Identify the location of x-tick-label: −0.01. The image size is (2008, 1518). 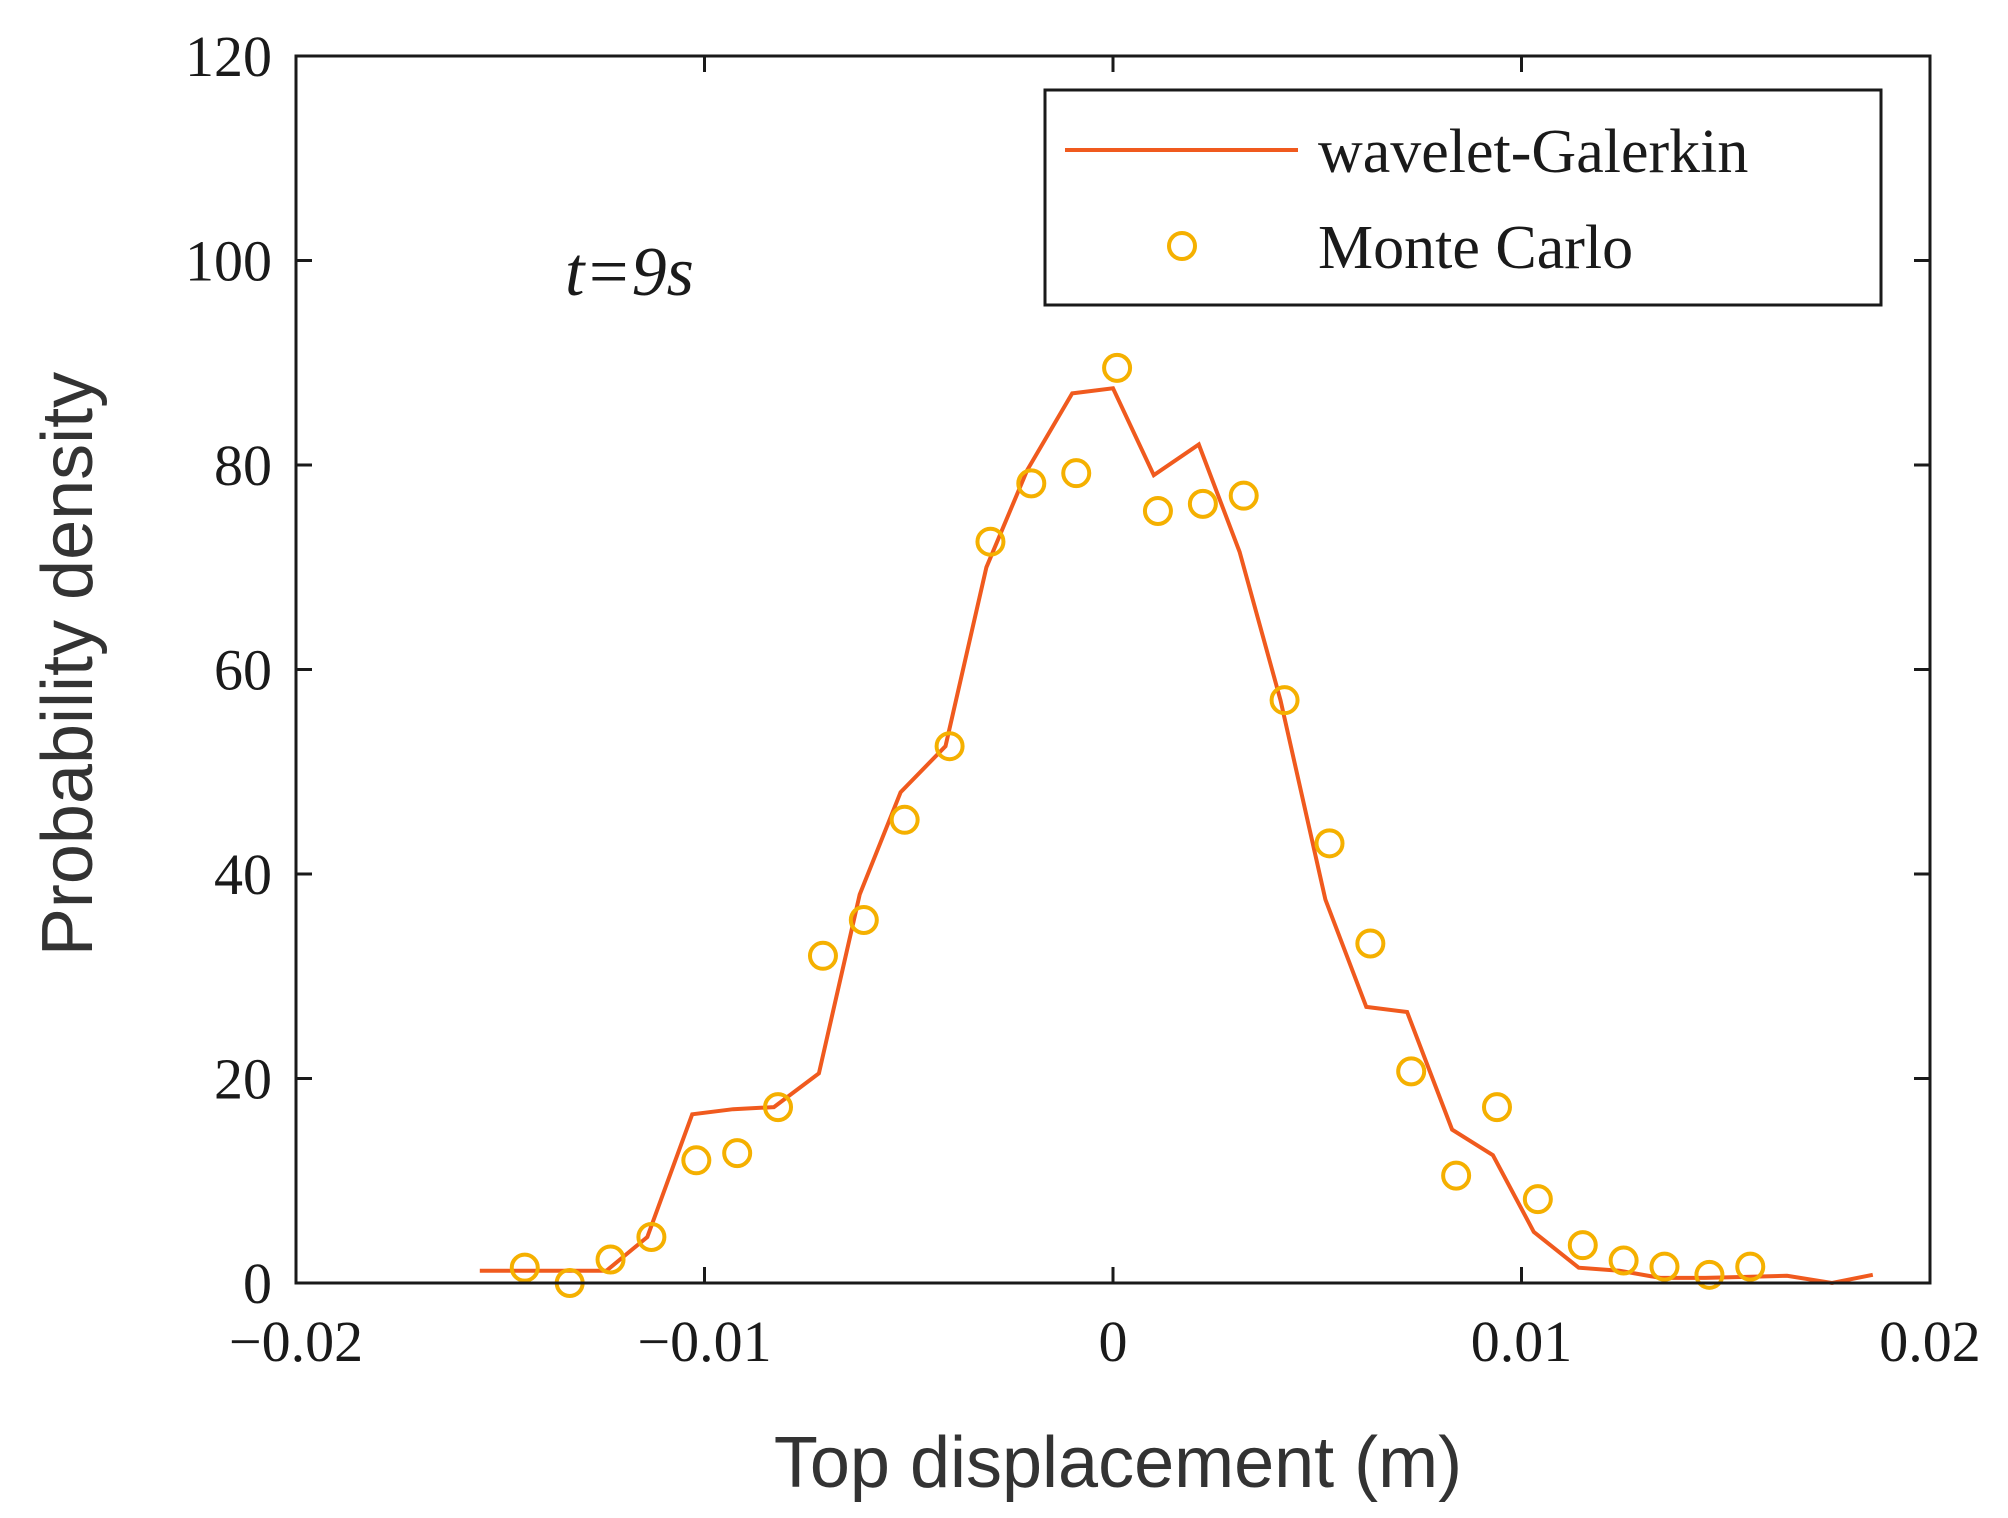
(704, 1341).